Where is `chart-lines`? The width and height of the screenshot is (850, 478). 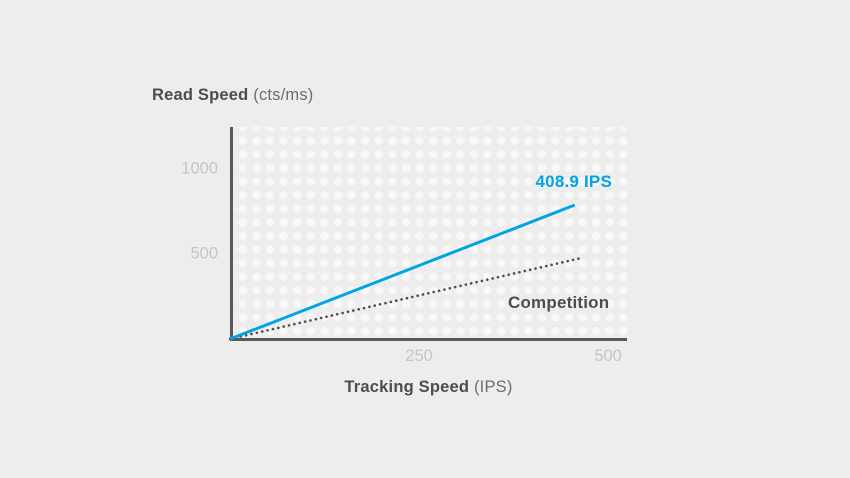
chart-lines is located at coordinates (406, 272).